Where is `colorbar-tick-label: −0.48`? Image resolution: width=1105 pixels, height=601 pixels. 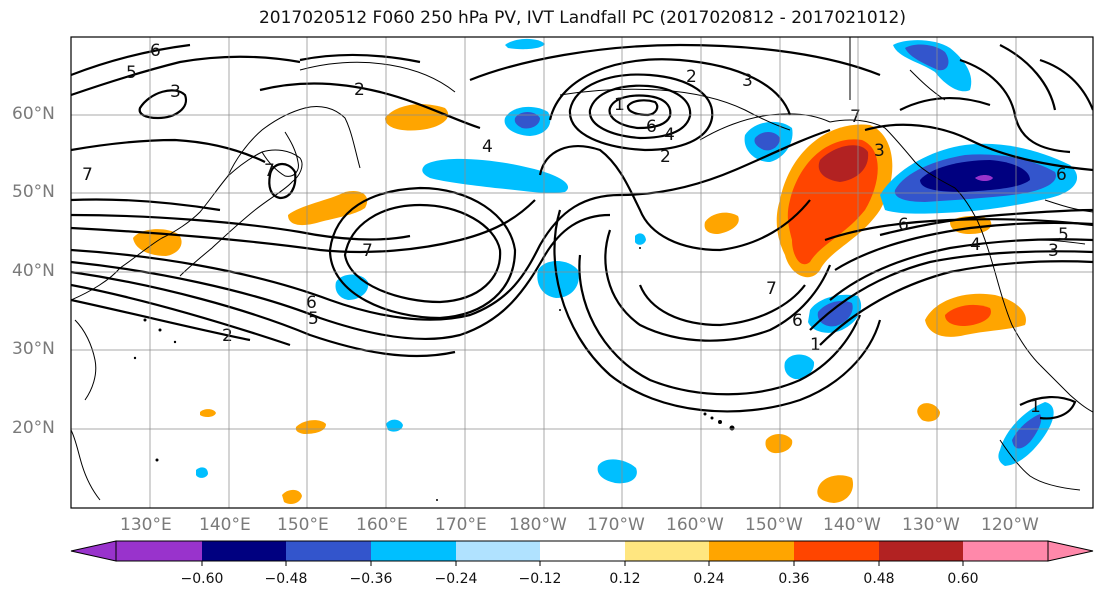
colorbar-tick-label: −0.48 is located at coordinates (286, 579).